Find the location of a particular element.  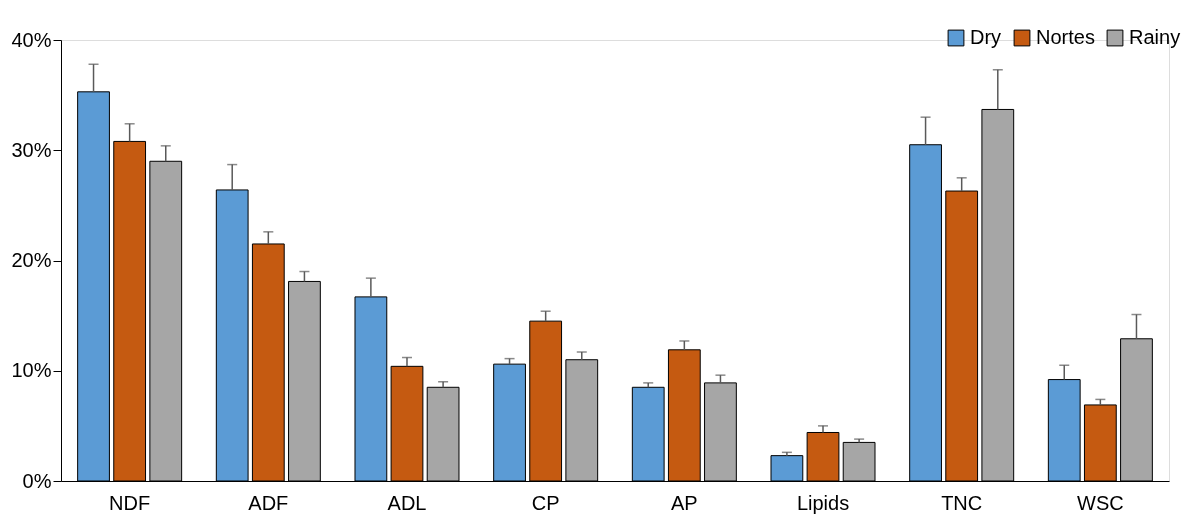

x-tick-label: AP is located at coordinates (684, 502).